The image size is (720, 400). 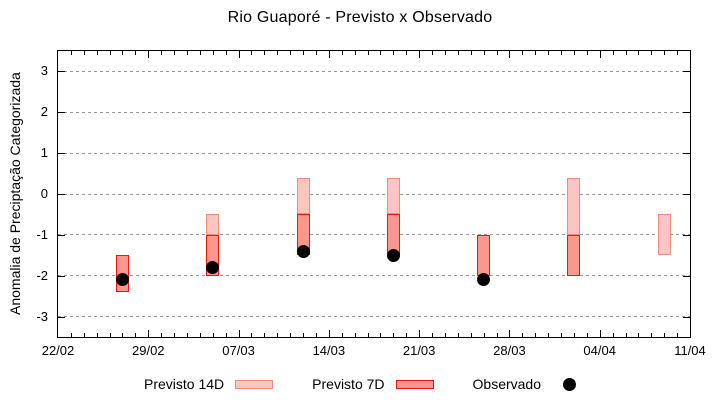 What do you see at coordinates (414, 384) in the screenshot?
I see `previsto-7d-swatch-icon` at bounding box center [414, 384].